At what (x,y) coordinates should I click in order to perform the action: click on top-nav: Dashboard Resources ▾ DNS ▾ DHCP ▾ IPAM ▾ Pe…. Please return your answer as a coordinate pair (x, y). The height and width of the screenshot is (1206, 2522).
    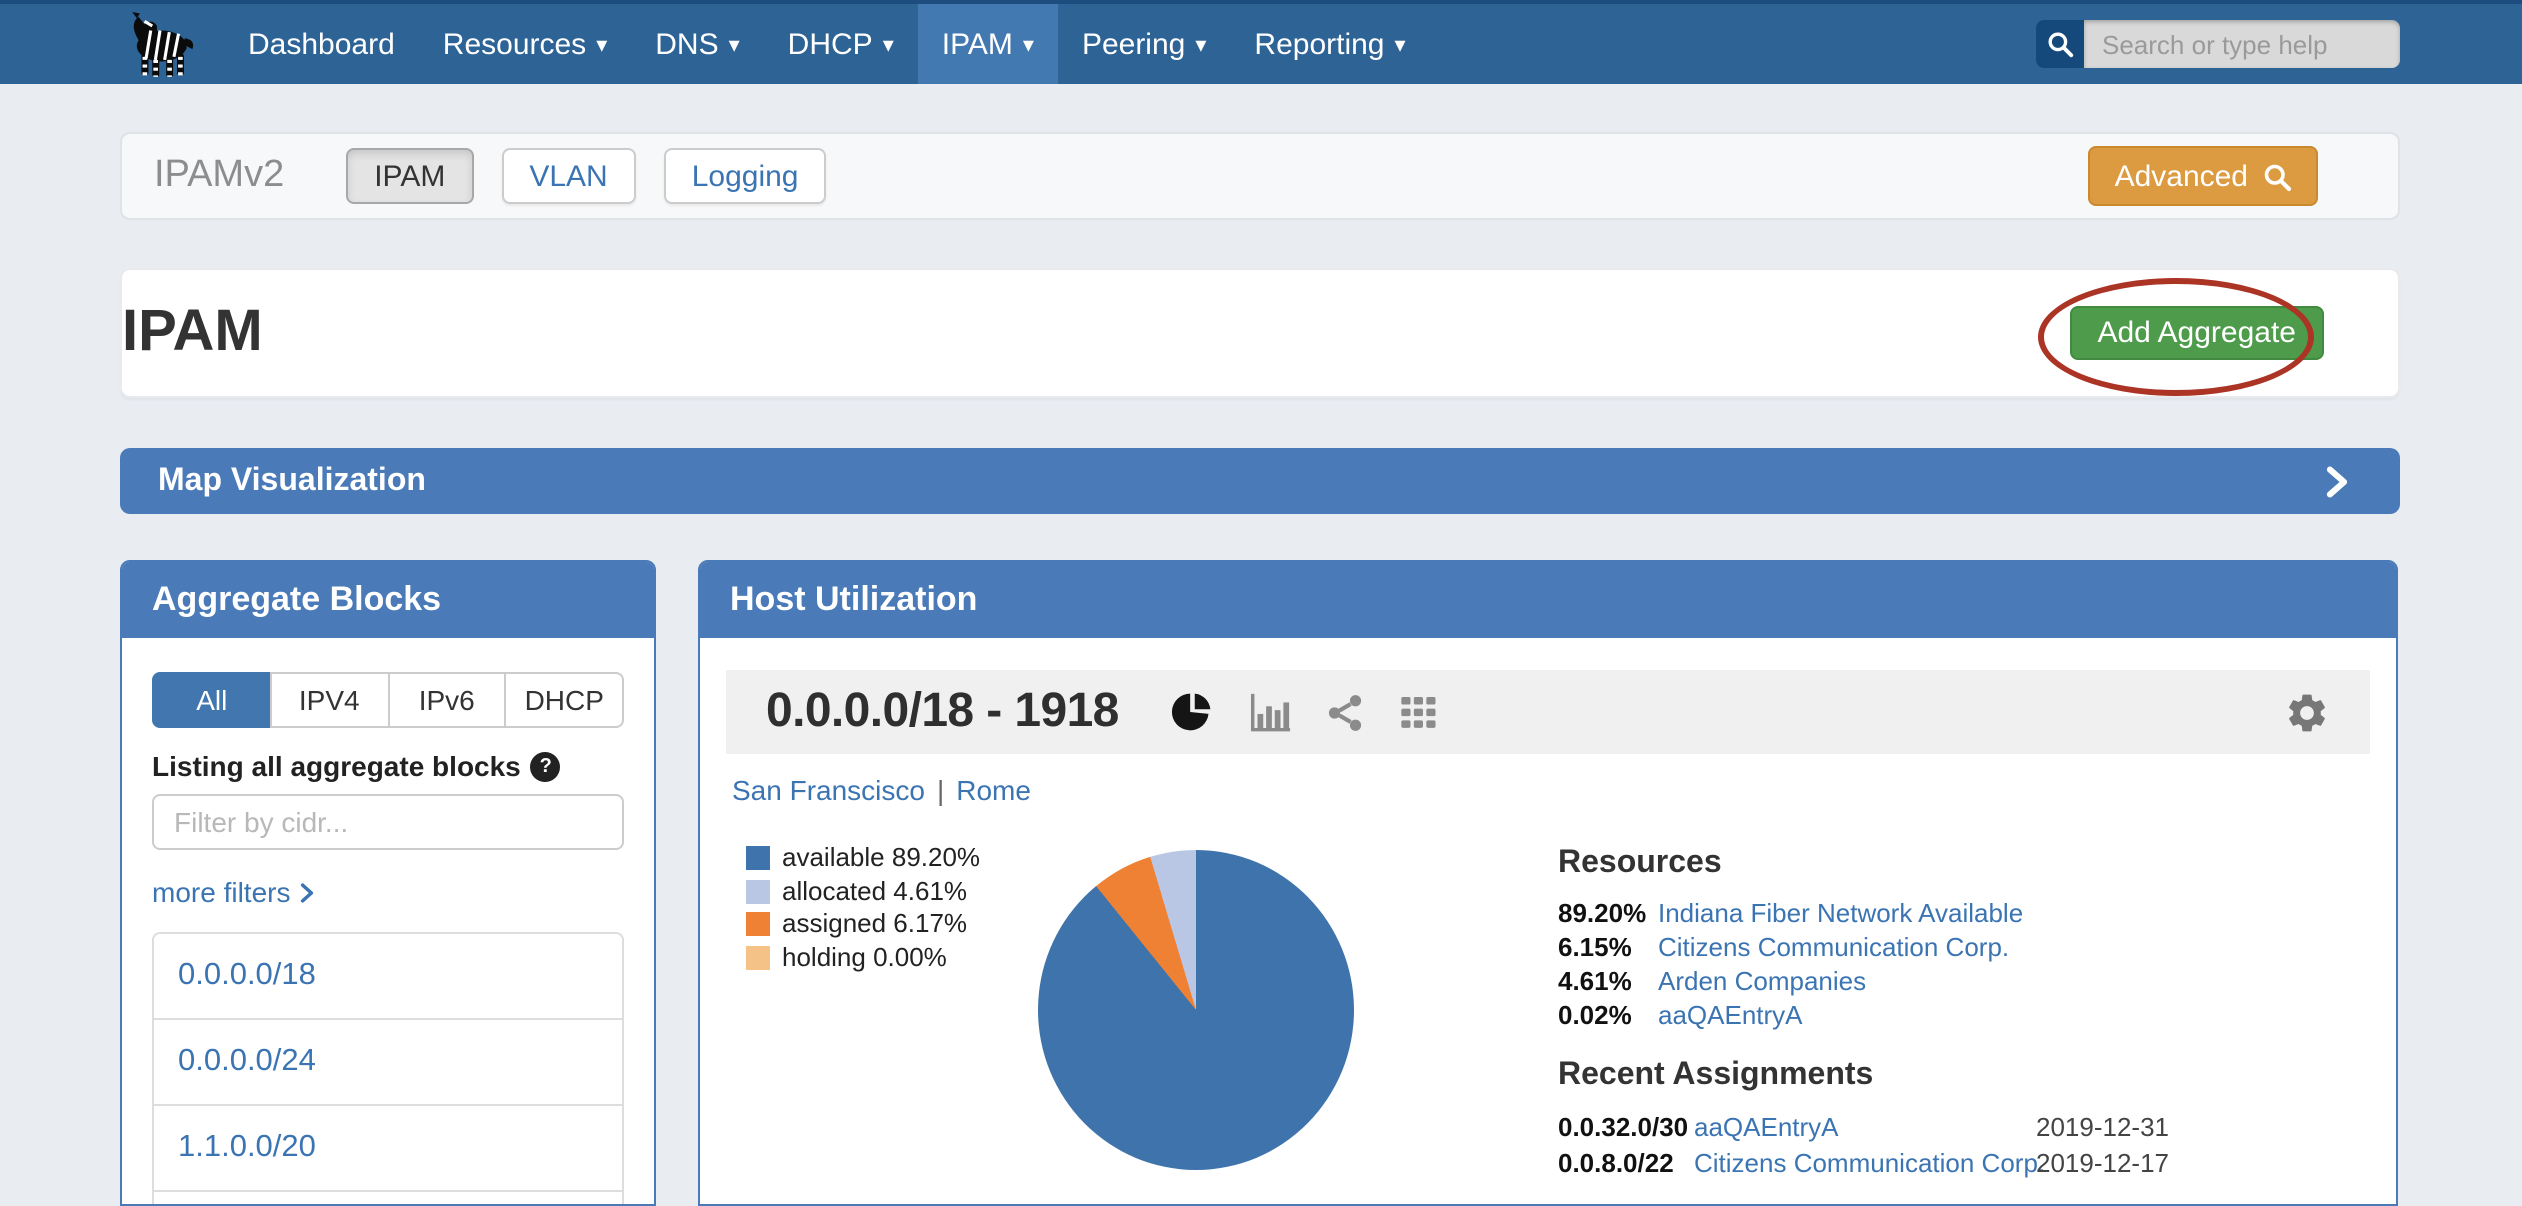
    Looking at the image, I should click on (1261, 42).